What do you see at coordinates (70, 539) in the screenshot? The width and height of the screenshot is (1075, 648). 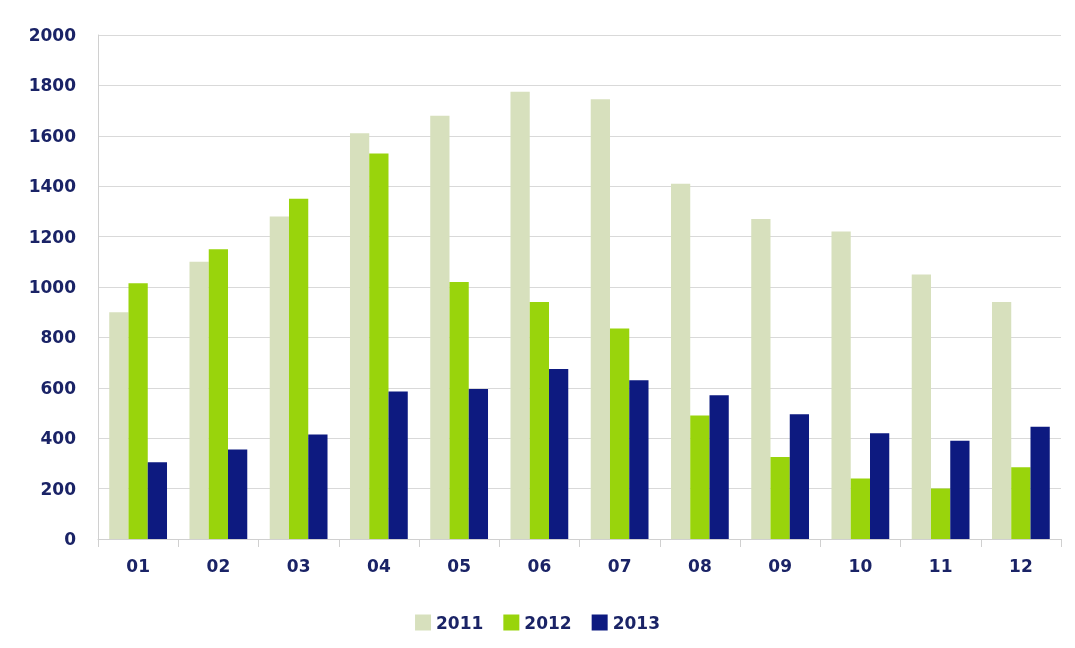 I see `y-tick-label: 0` at bounding box center [70, 539].